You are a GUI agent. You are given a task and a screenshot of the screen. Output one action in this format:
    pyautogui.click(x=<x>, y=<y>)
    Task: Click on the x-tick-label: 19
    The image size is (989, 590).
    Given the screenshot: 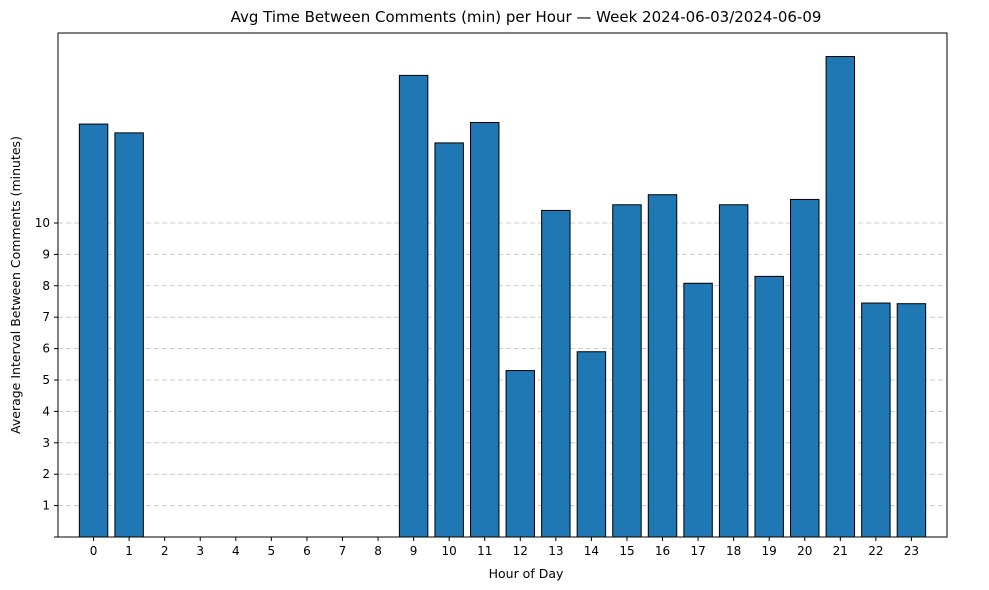 What is the action you would take?
    pyautogui.click(x=769, y=551)
    